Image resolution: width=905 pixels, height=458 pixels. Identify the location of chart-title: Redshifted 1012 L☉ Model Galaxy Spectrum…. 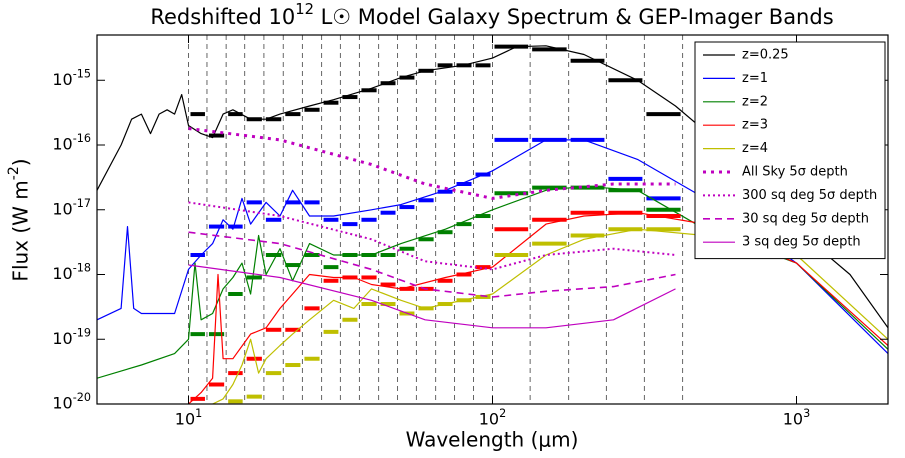
(491, 15).